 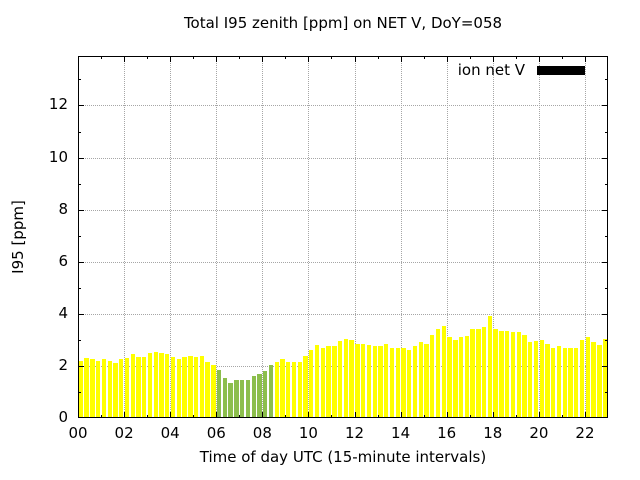 I want to click on y-tick-label: 0, so click(x=63, y=417).